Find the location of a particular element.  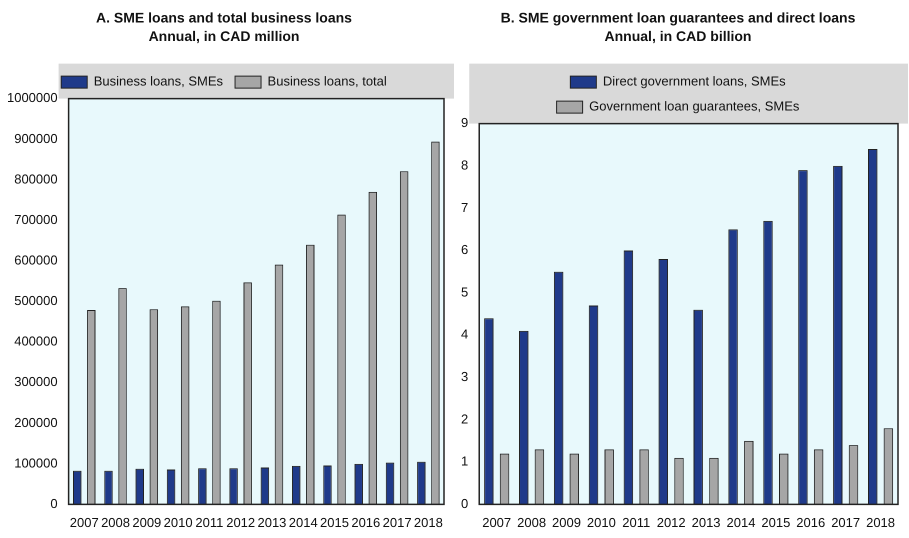

y-tick-label: 100000 is located at coordinates (36, 462).